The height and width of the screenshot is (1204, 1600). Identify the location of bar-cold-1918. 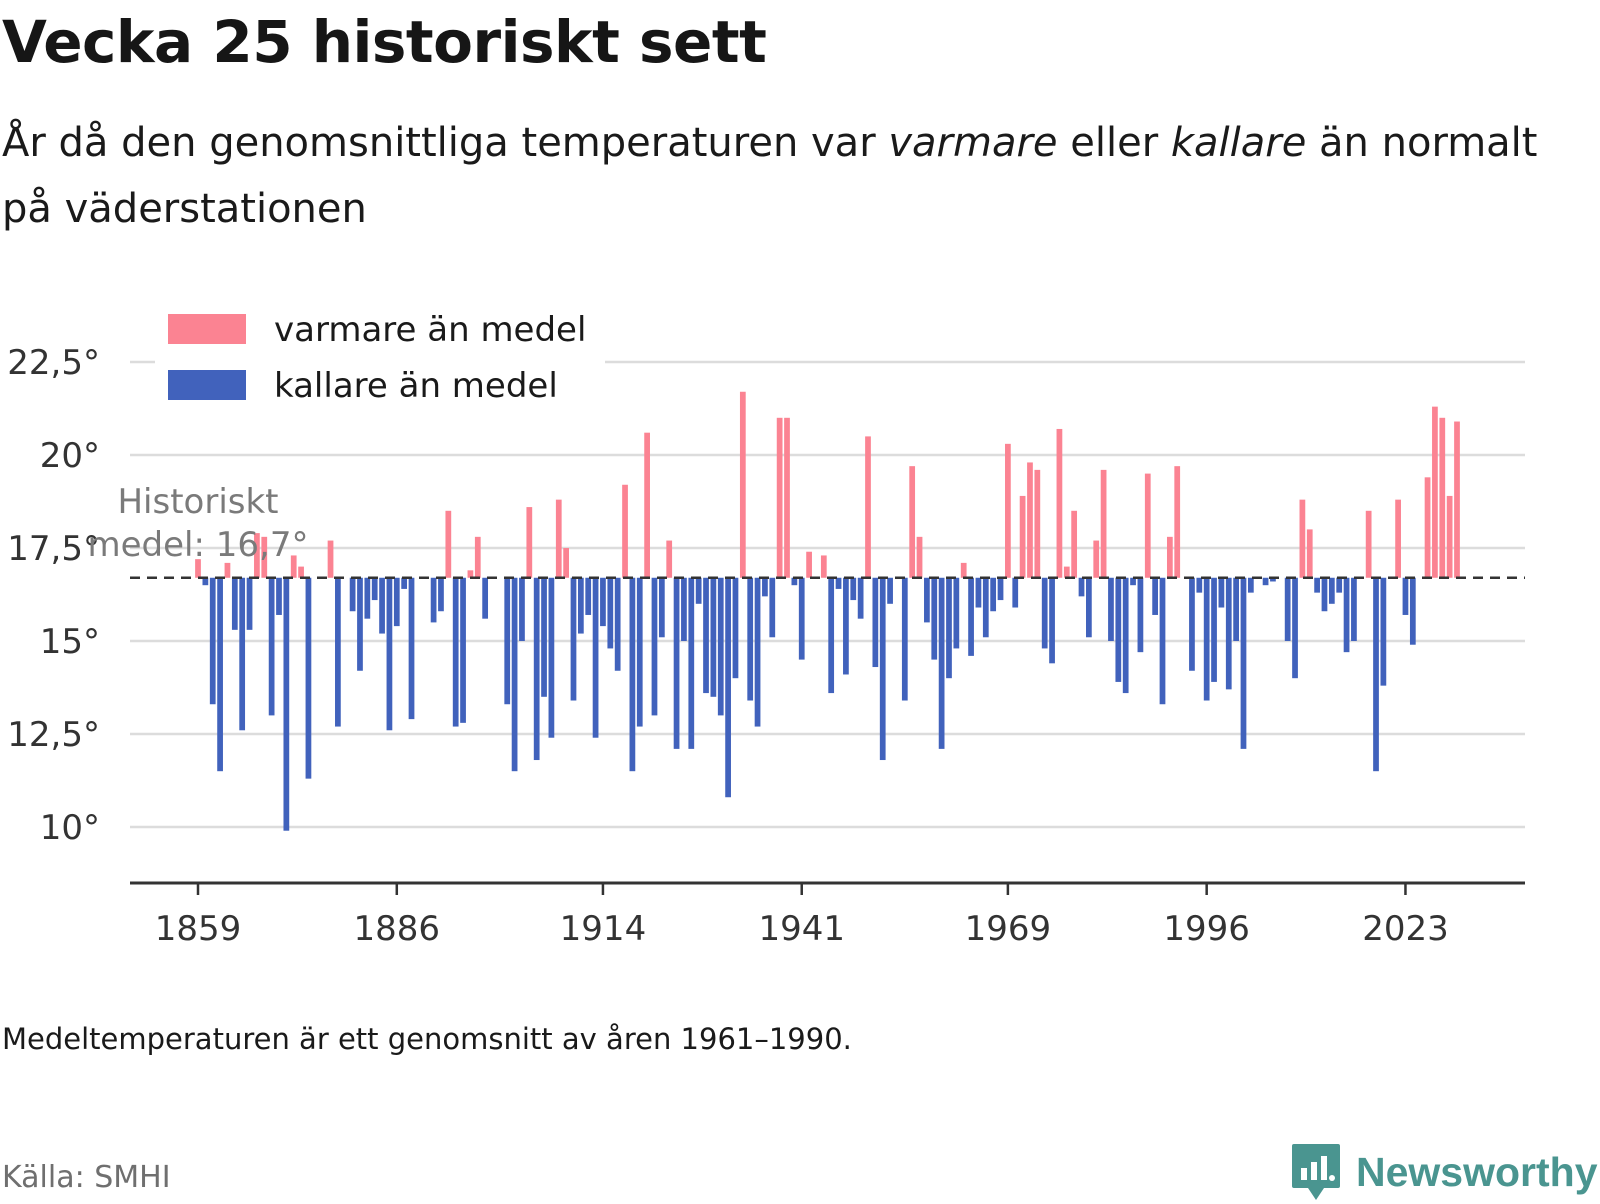
(632, 674).